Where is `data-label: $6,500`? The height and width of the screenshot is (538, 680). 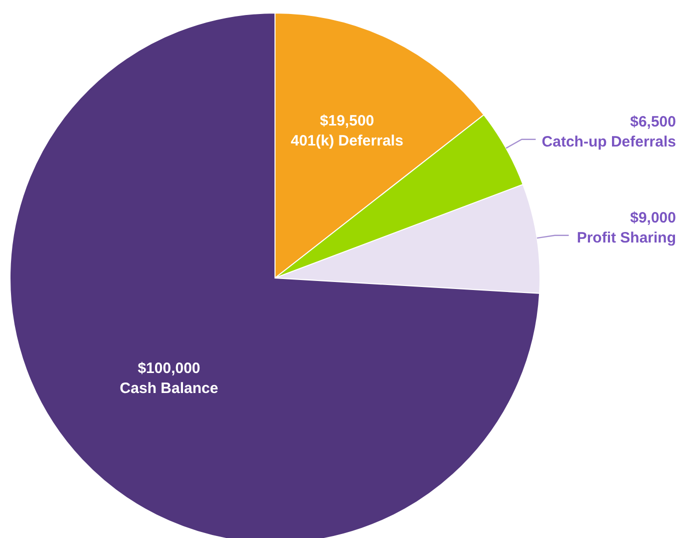
data-label: $6,500 is located at coordinates (653, 121).